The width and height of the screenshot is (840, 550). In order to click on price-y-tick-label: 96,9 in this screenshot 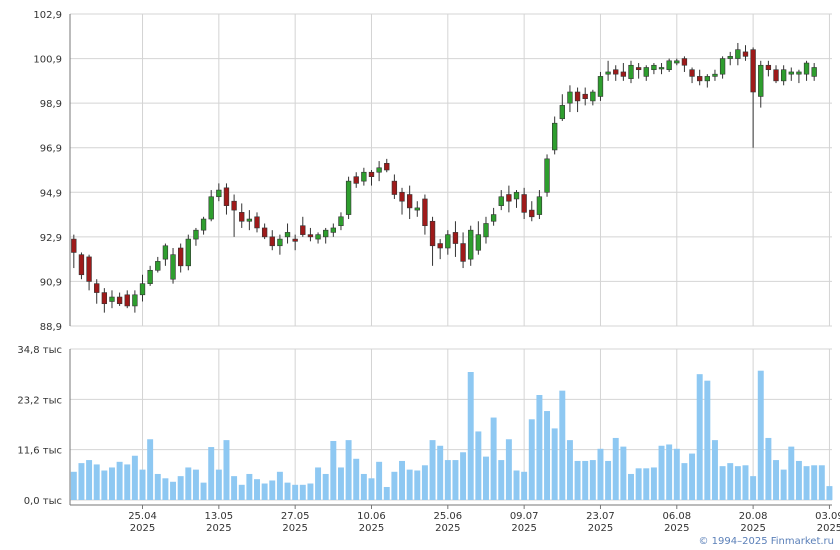, I will do `click(51, 149)`.